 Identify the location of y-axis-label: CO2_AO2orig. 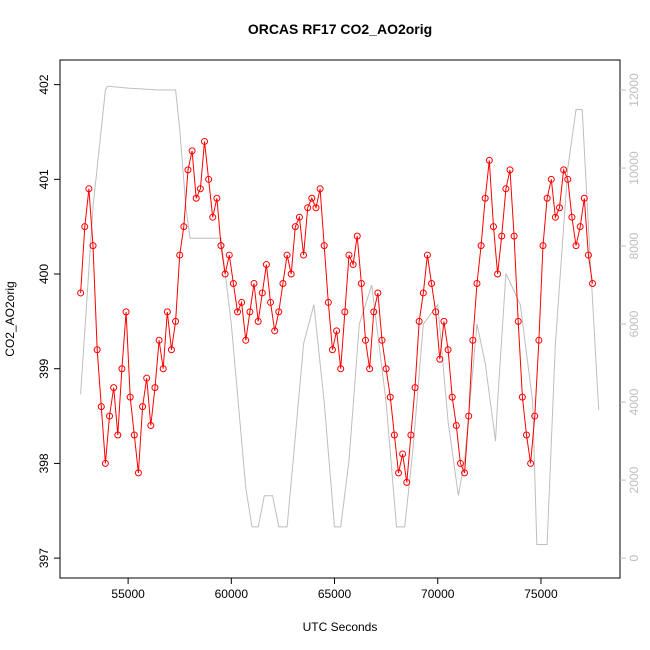
(10, 318).